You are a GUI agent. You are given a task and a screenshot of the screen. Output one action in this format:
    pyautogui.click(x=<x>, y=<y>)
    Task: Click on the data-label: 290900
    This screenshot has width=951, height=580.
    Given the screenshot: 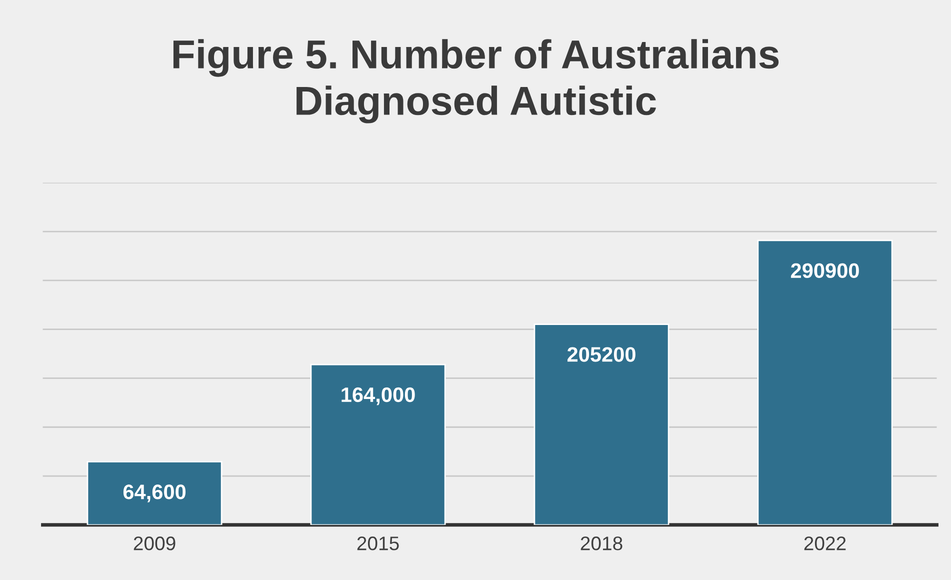 What is the action you would take?
    pyautogui.click(x=824, y=270)
    